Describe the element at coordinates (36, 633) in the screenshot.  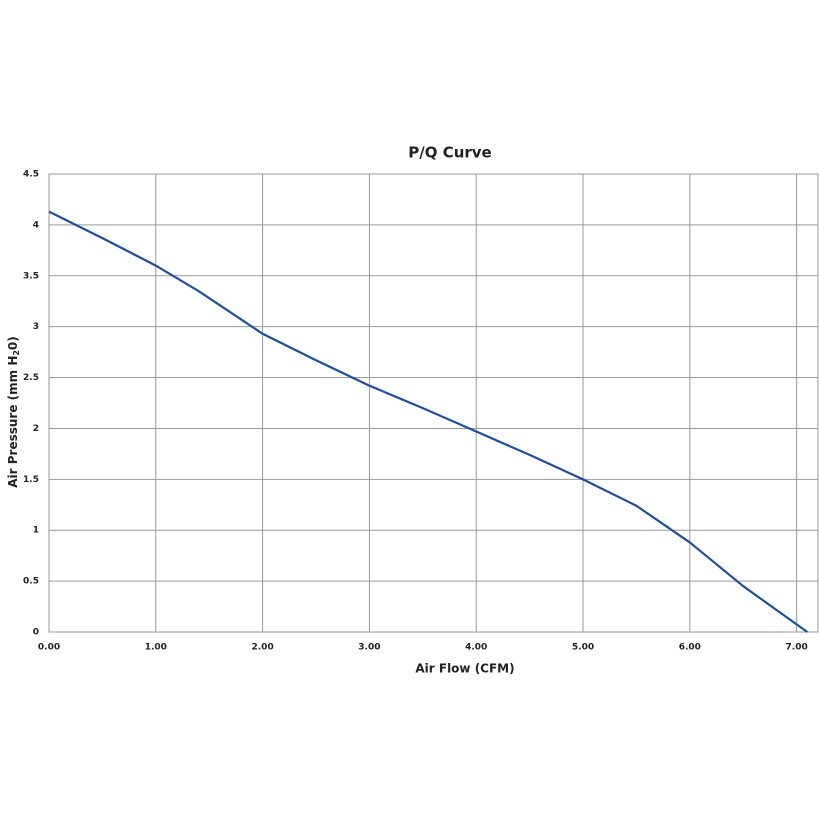
I see `y-tick-label: 0` at that location.